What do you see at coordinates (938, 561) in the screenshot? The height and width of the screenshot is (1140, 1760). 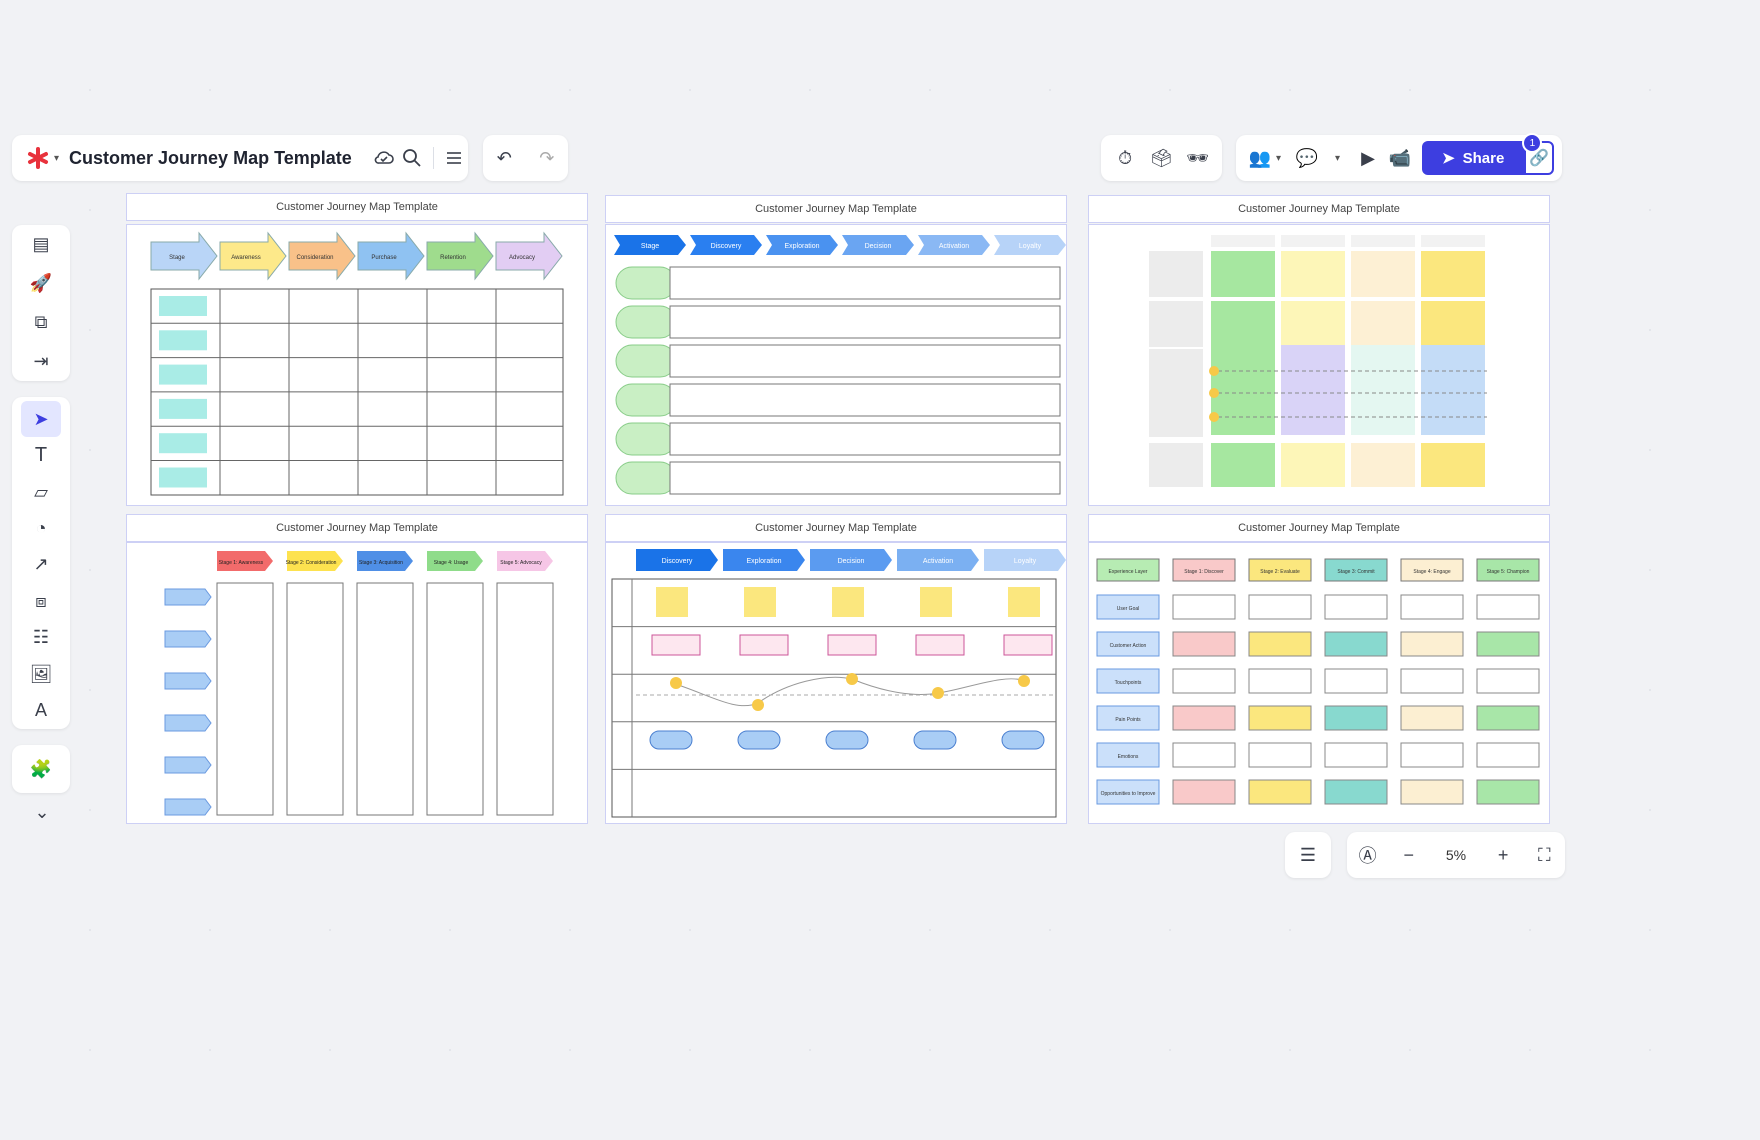 I see `stage-chevron-label: Activation` at bounding box center [938, 561].